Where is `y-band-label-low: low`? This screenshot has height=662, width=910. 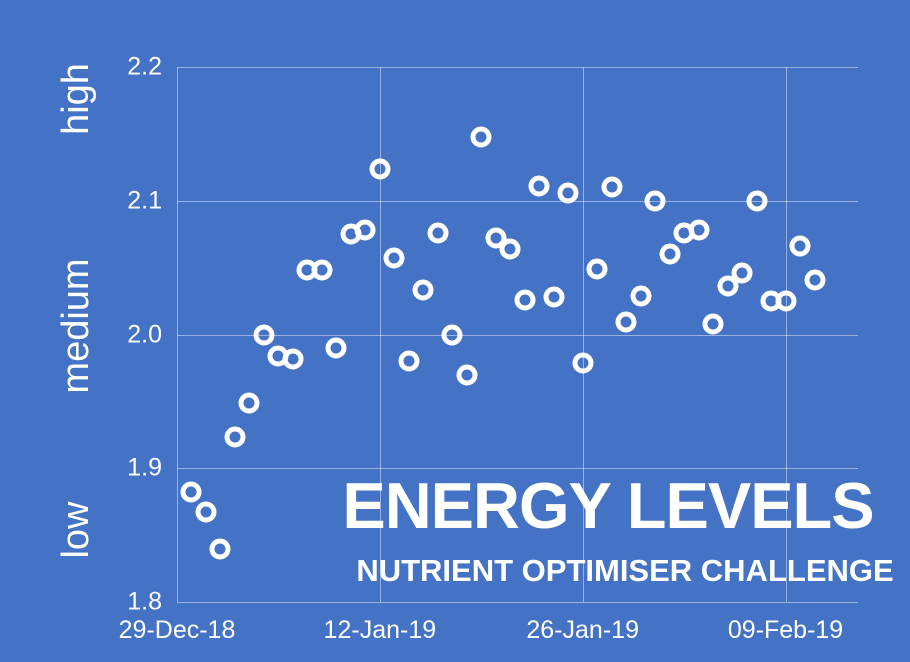 y-band-label-low: low is located at coordinates (76, 530).